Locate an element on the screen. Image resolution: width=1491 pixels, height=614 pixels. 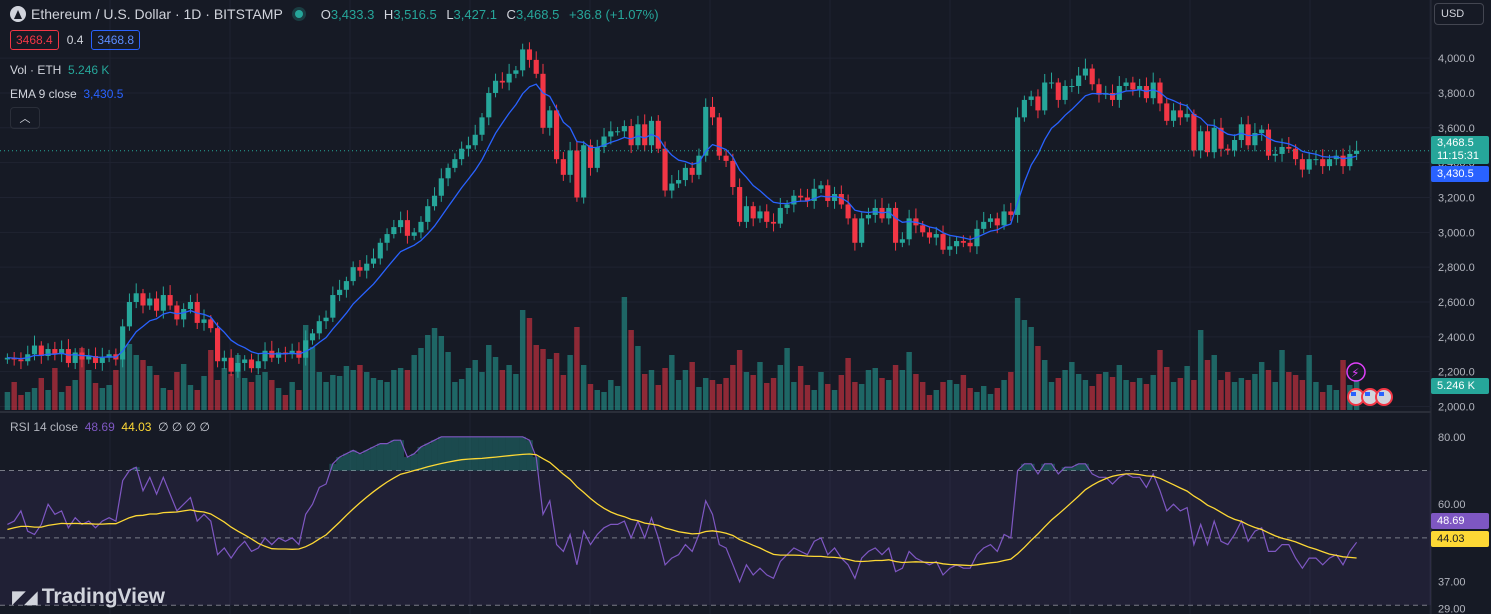
currency-selector: USD is located at coordinates (1459, 14).